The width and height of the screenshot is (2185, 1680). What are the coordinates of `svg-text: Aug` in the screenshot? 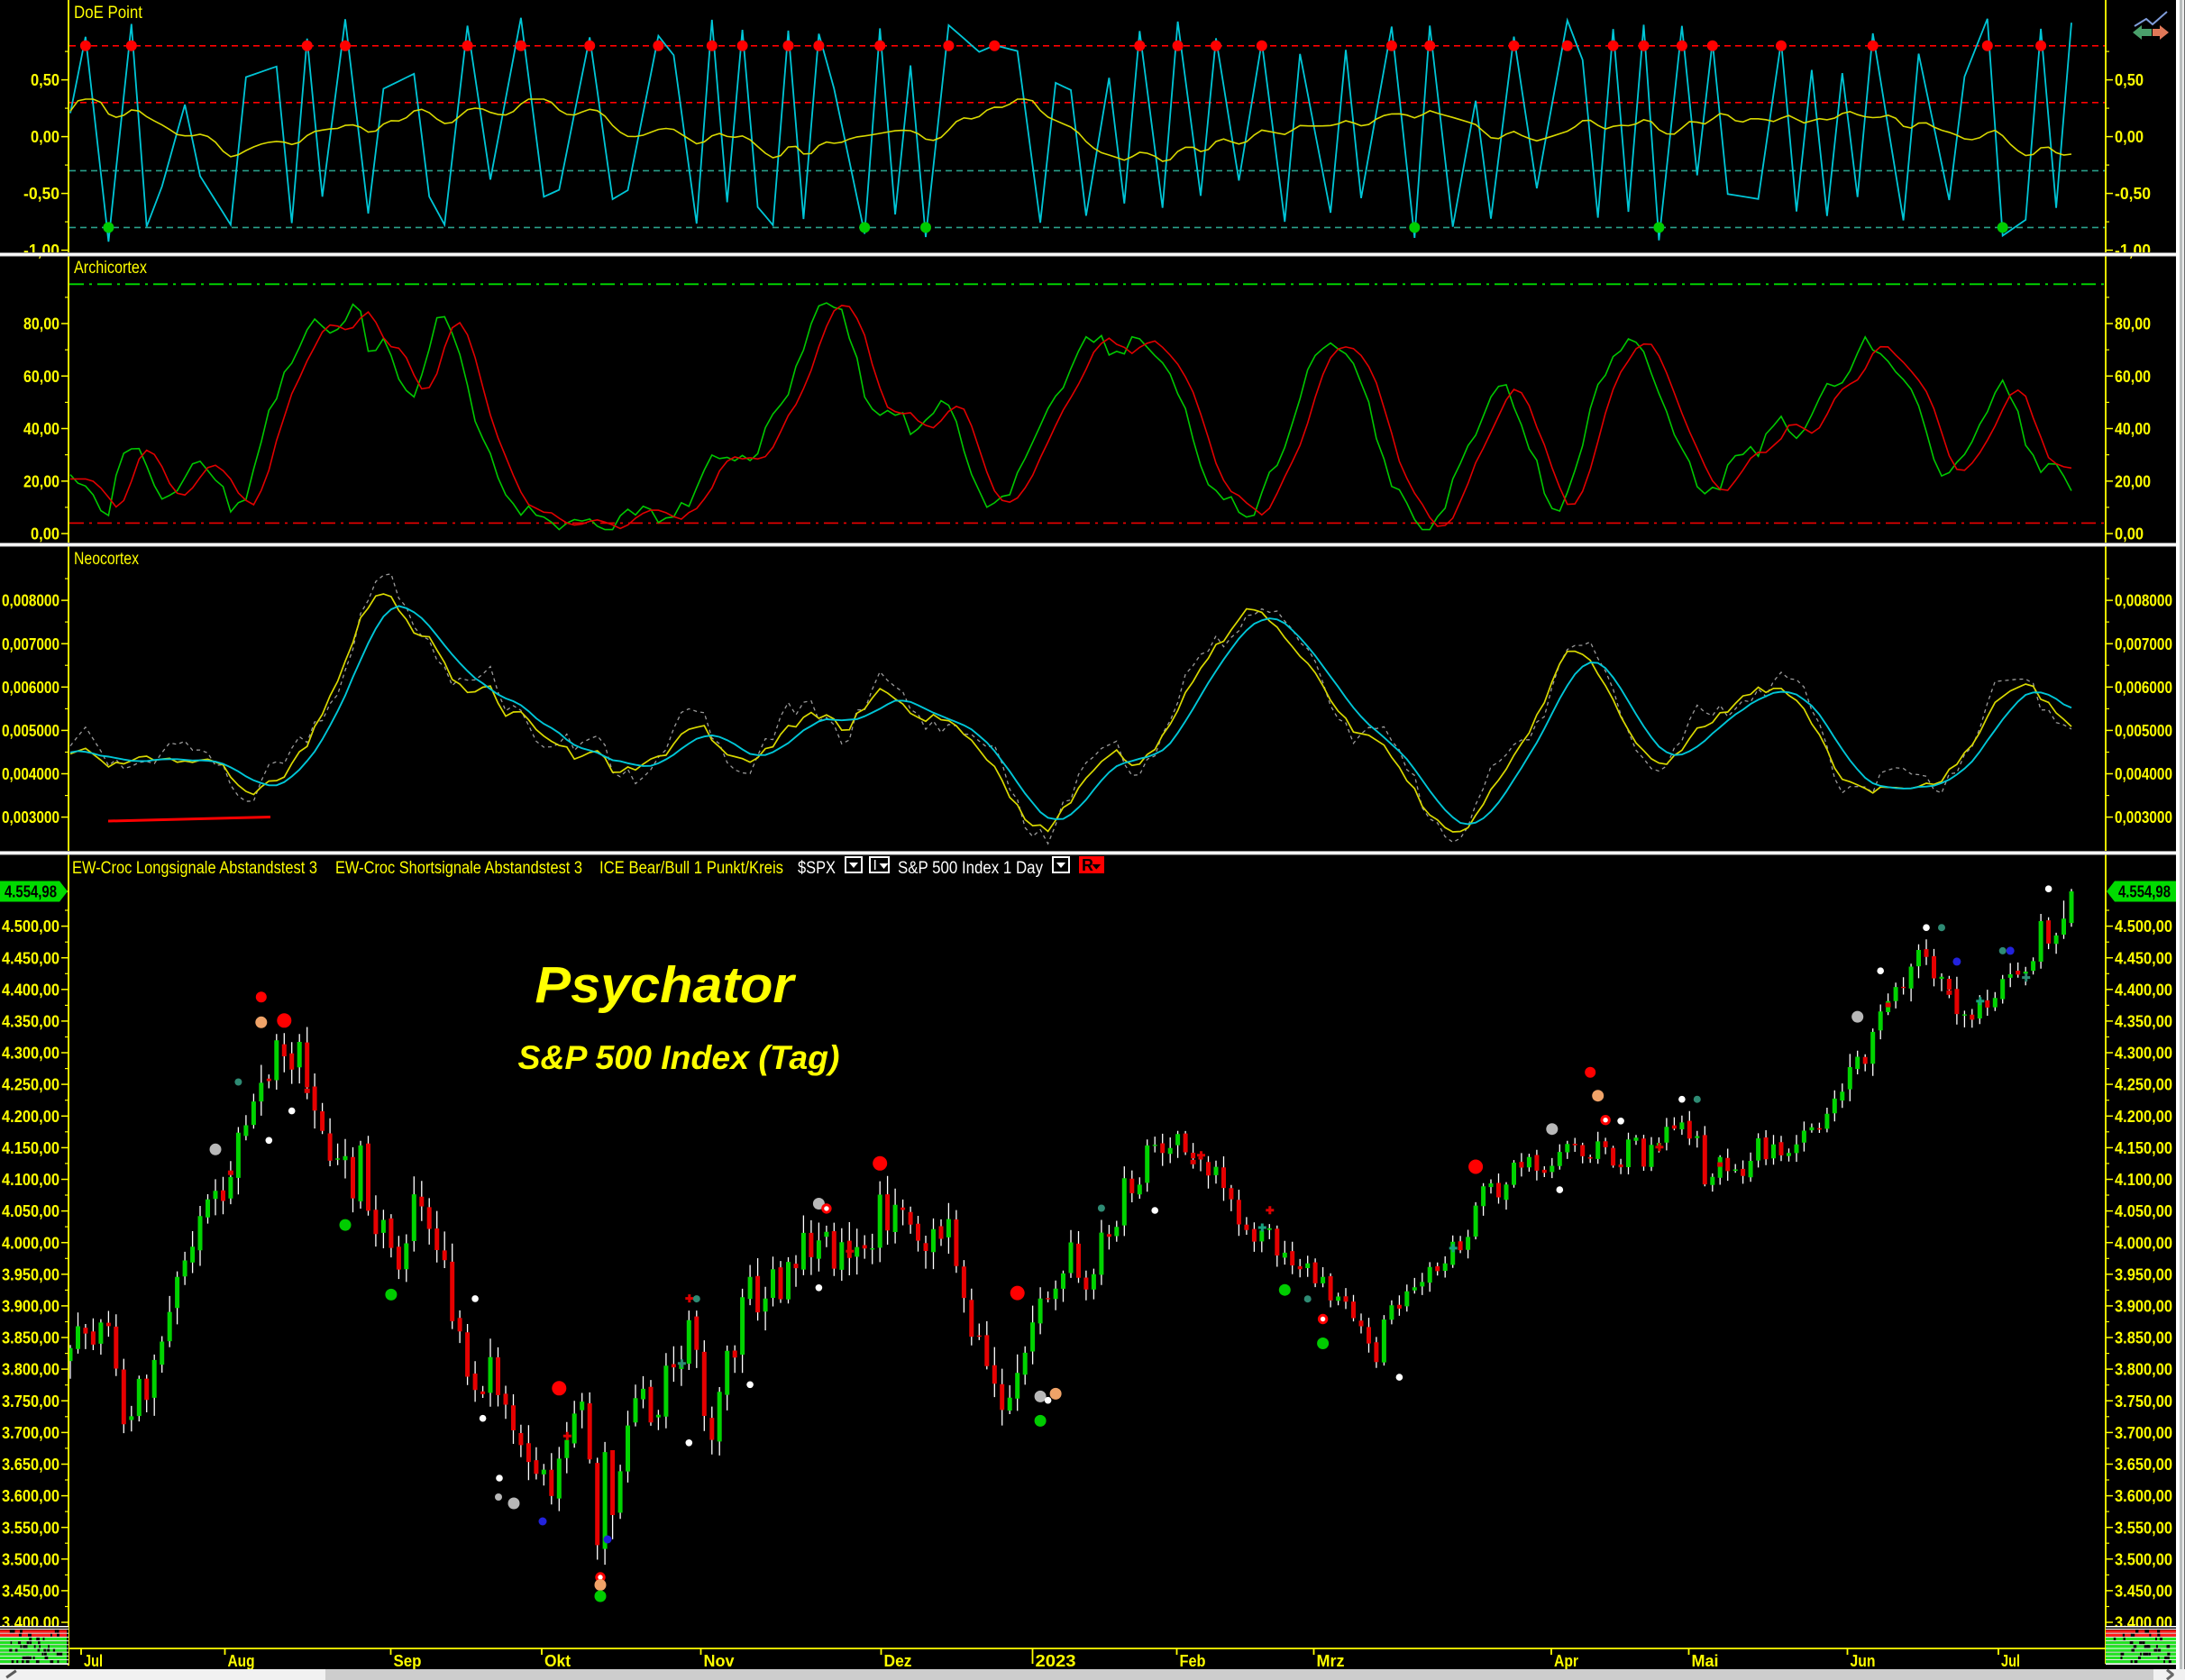 It's located at (242, 1661).